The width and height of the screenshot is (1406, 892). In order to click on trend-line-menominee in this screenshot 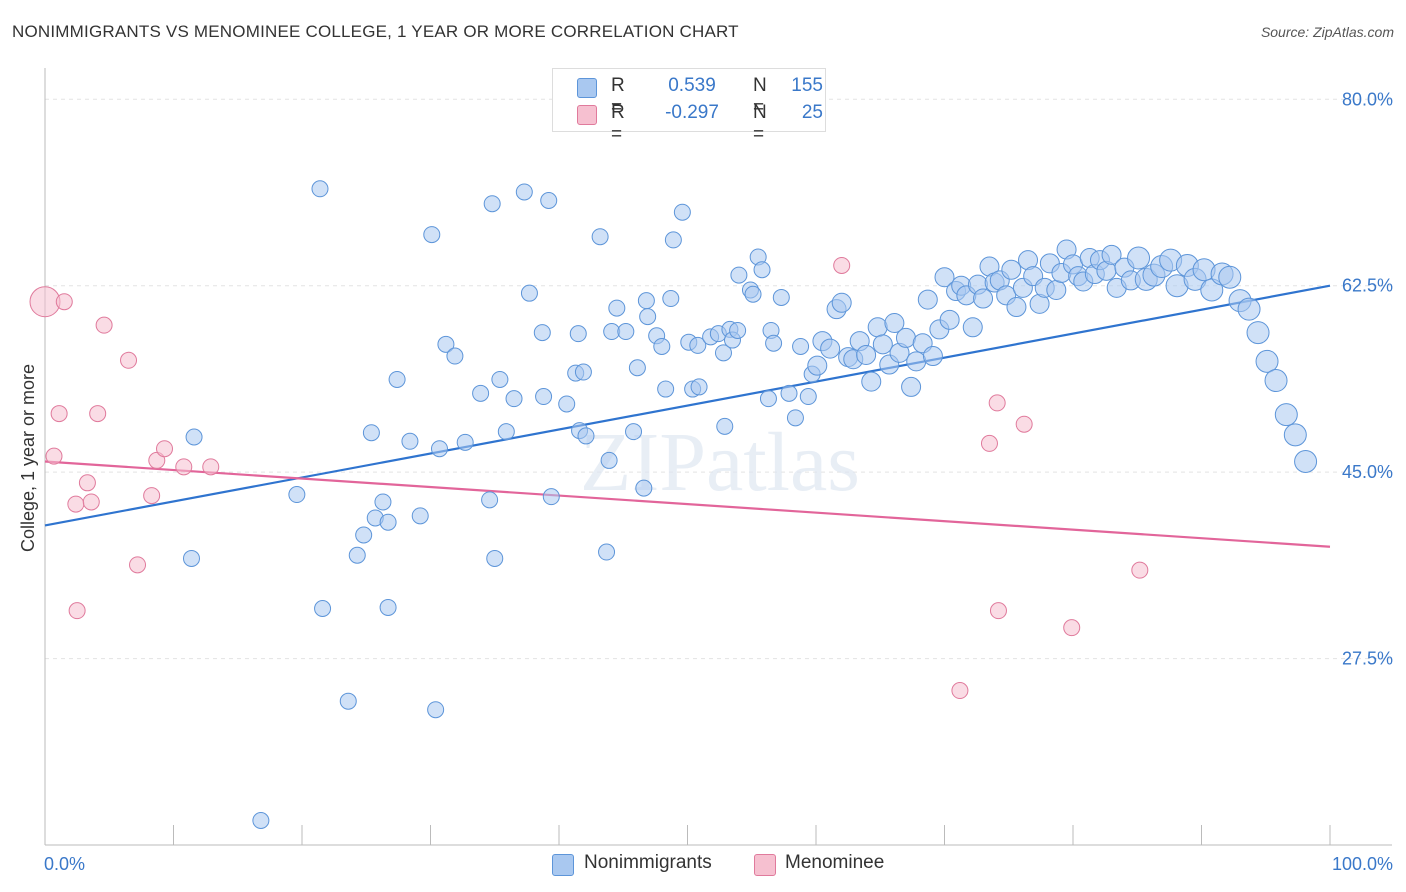, I will do `click(687, 504)`.